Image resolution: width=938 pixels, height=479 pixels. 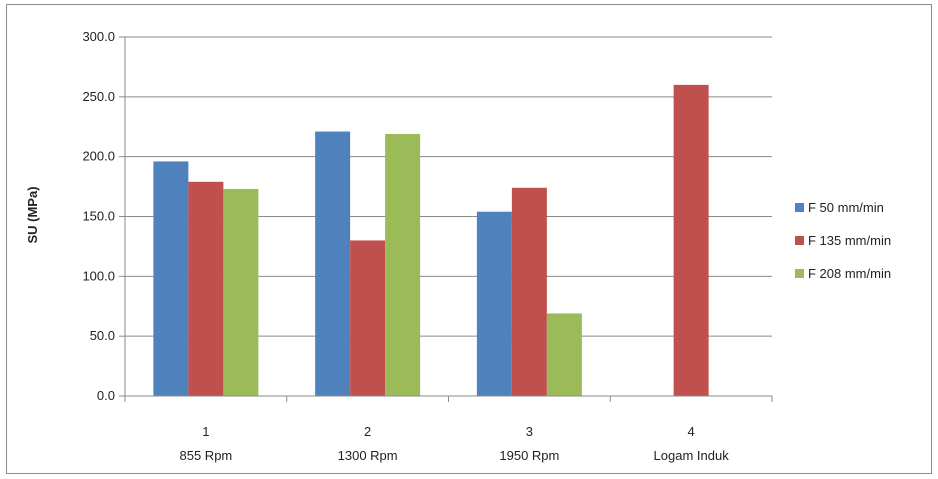 I want to click on x-category-number: 4, so click(x=691, y=431).